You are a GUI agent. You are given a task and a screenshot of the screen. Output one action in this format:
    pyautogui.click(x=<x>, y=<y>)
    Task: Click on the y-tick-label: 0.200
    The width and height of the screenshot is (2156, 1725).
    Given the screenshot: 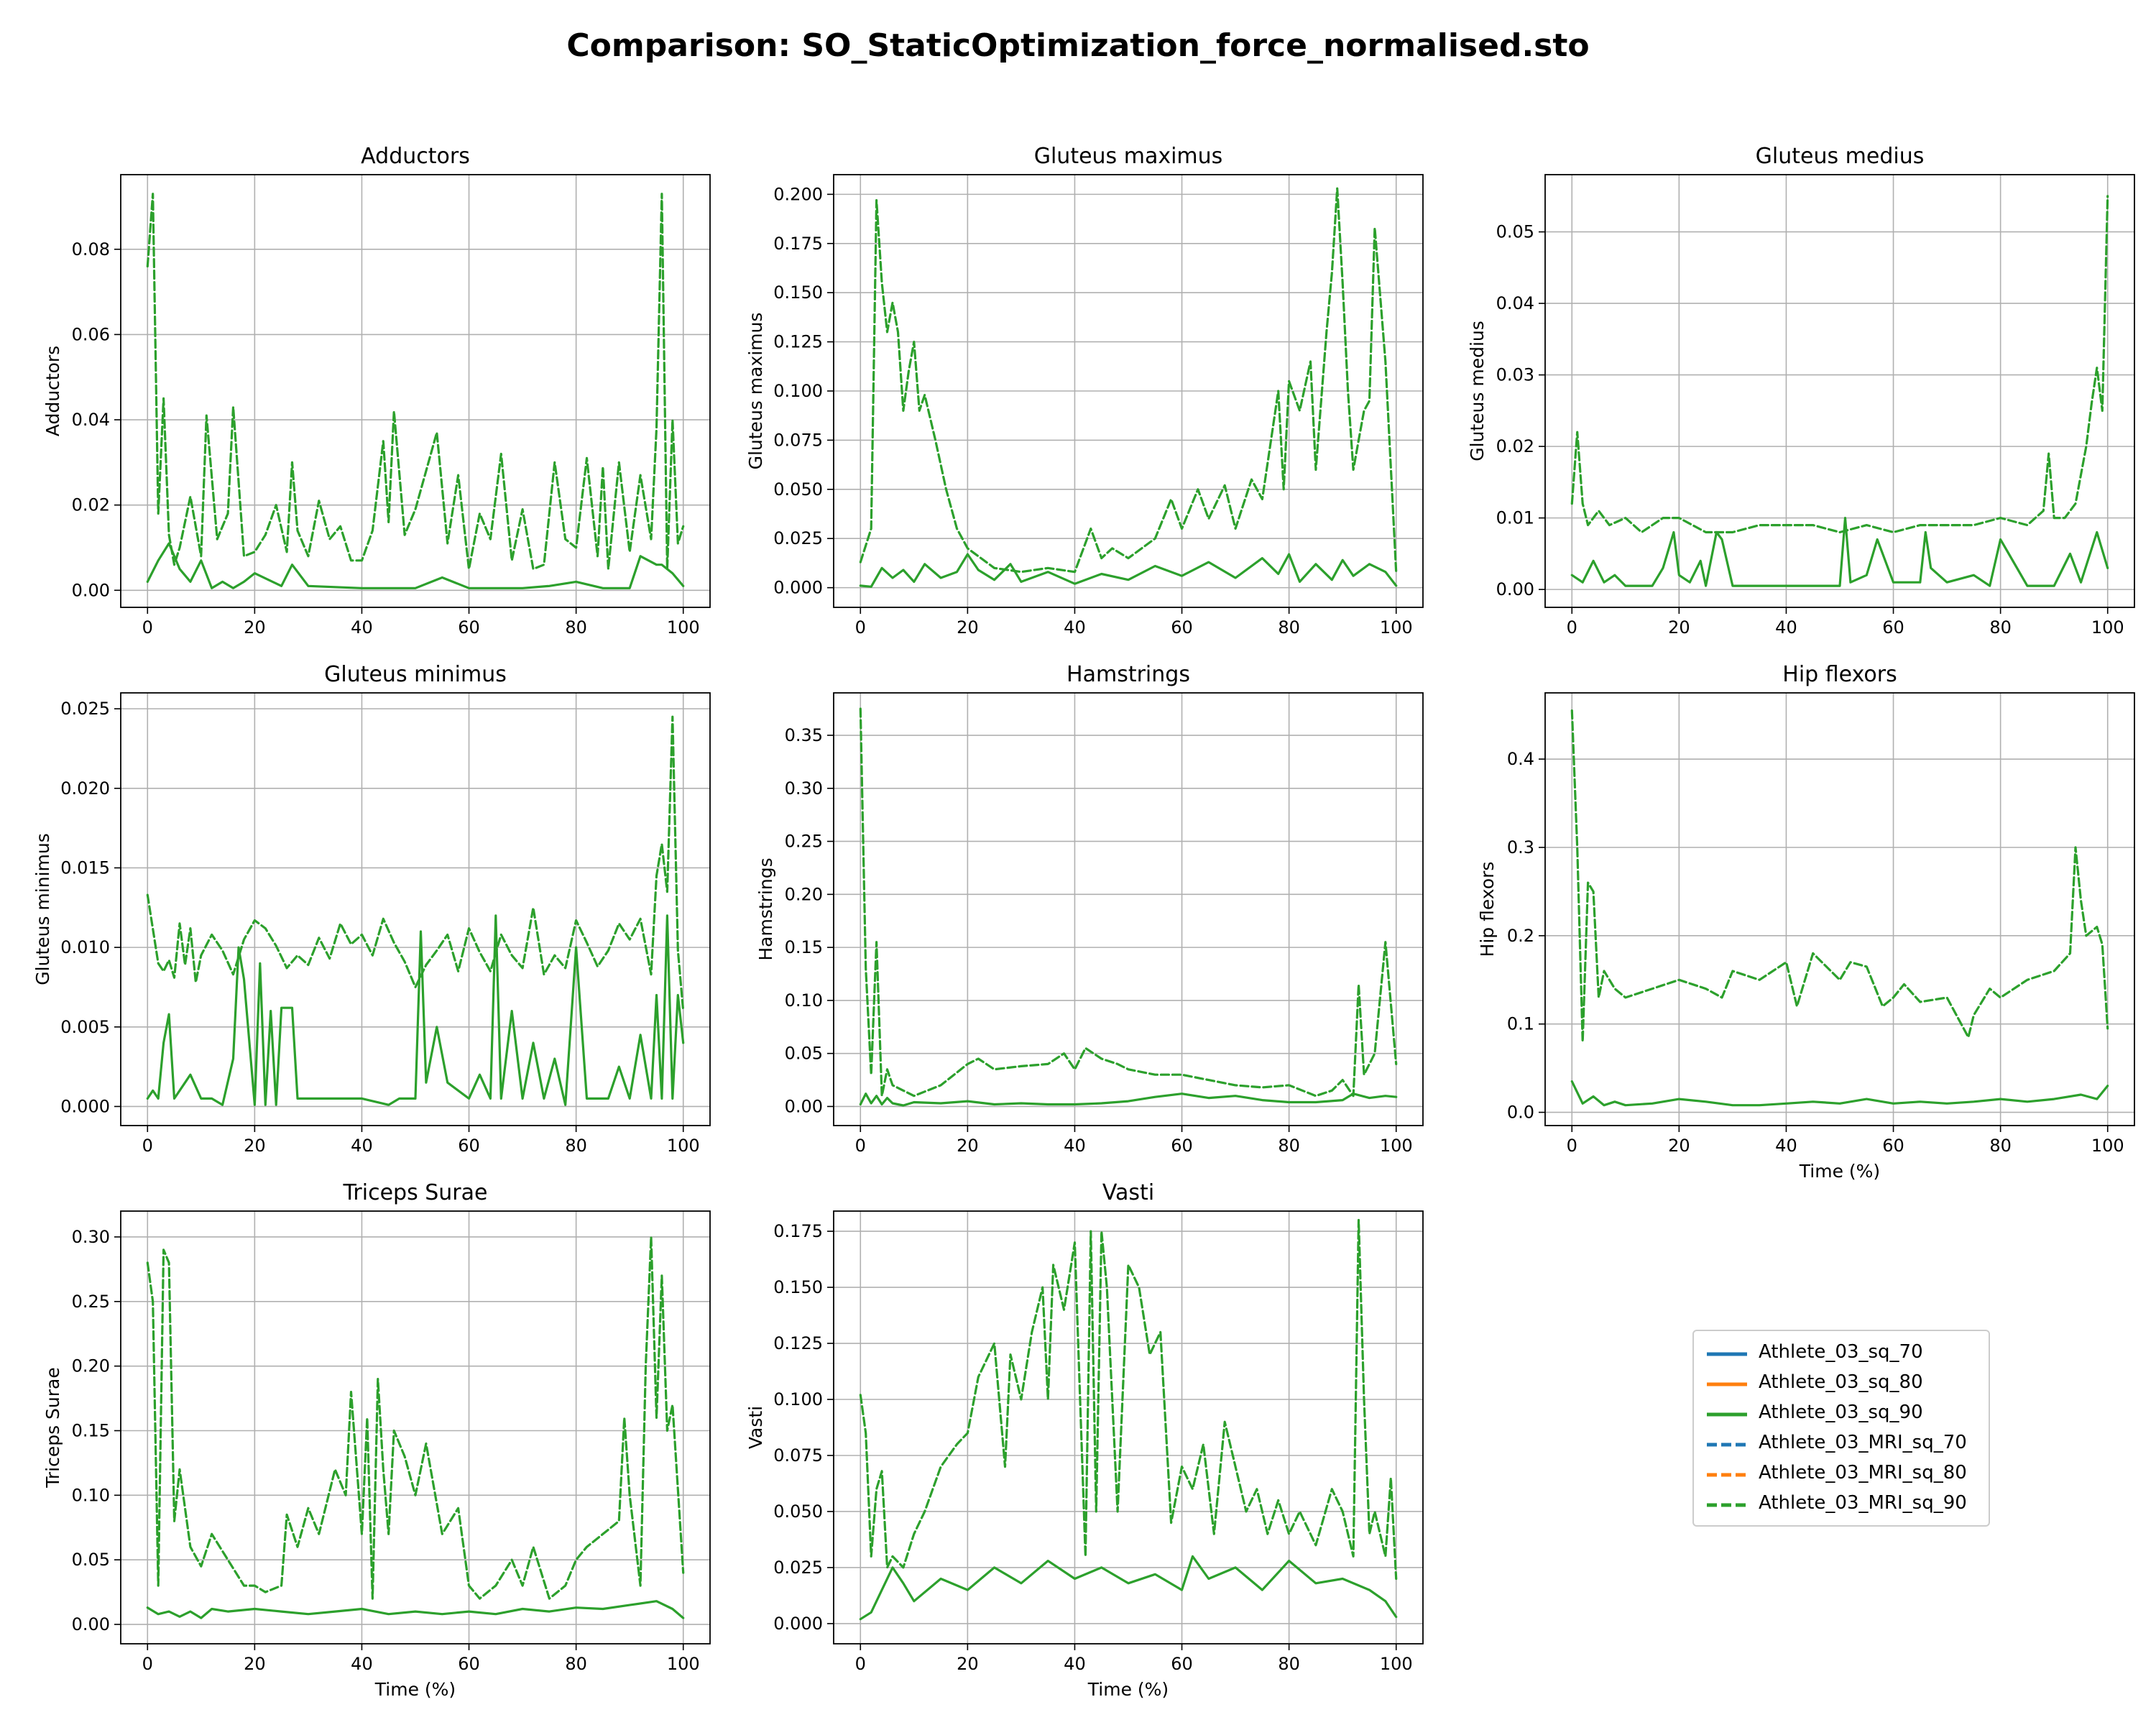 What is the action you would take?
    pyautogui.click(x=798, y=194)
    